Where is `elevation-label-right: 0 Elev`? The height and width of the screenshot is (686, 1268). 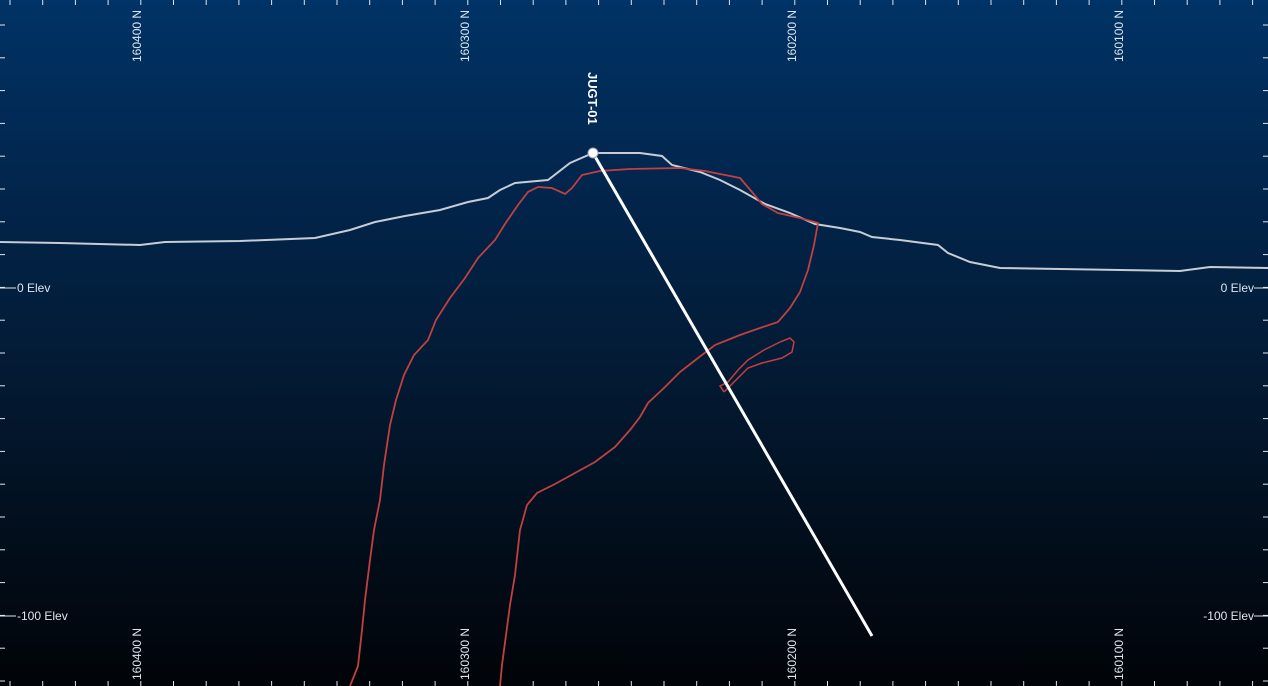
elevation-label-right: 0 Elev is located at coordinates (1237, 288).